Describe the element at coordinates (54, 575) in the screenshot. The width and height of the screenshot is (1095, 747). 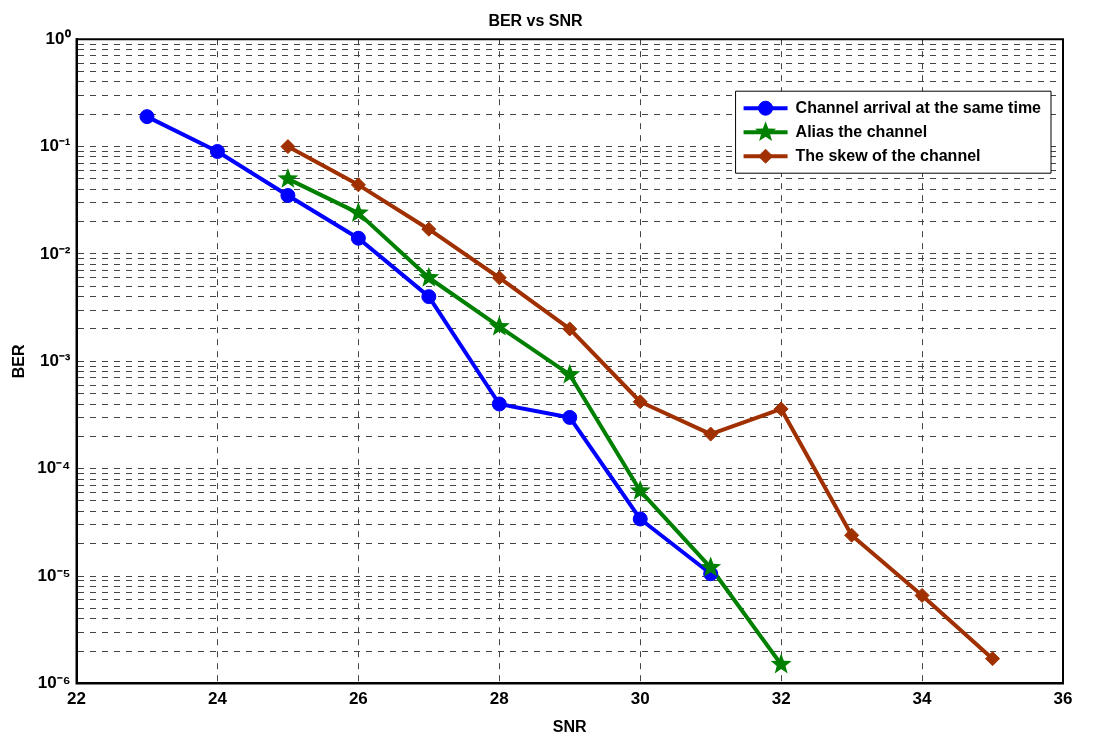
I see `y-tick-label: 10⁻⁵` at that location.